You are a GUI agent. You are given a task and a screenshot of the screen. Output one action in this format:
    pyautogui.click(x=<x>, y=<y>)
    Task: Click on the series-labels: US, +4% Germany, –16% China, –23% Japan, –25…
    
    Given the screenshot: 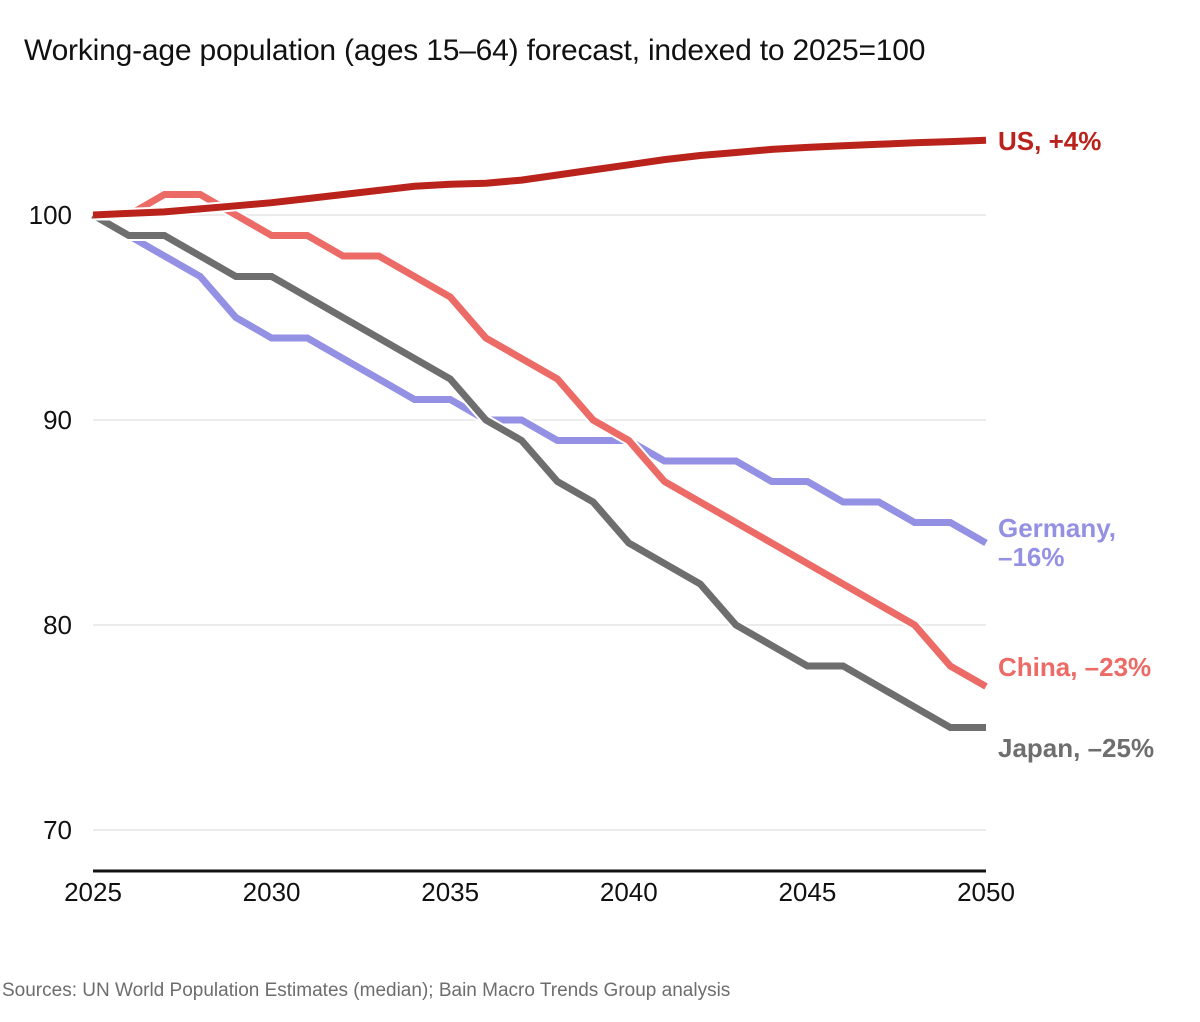 What is the action you would take?
    pyautogui.click(x=1076, y=444)
    